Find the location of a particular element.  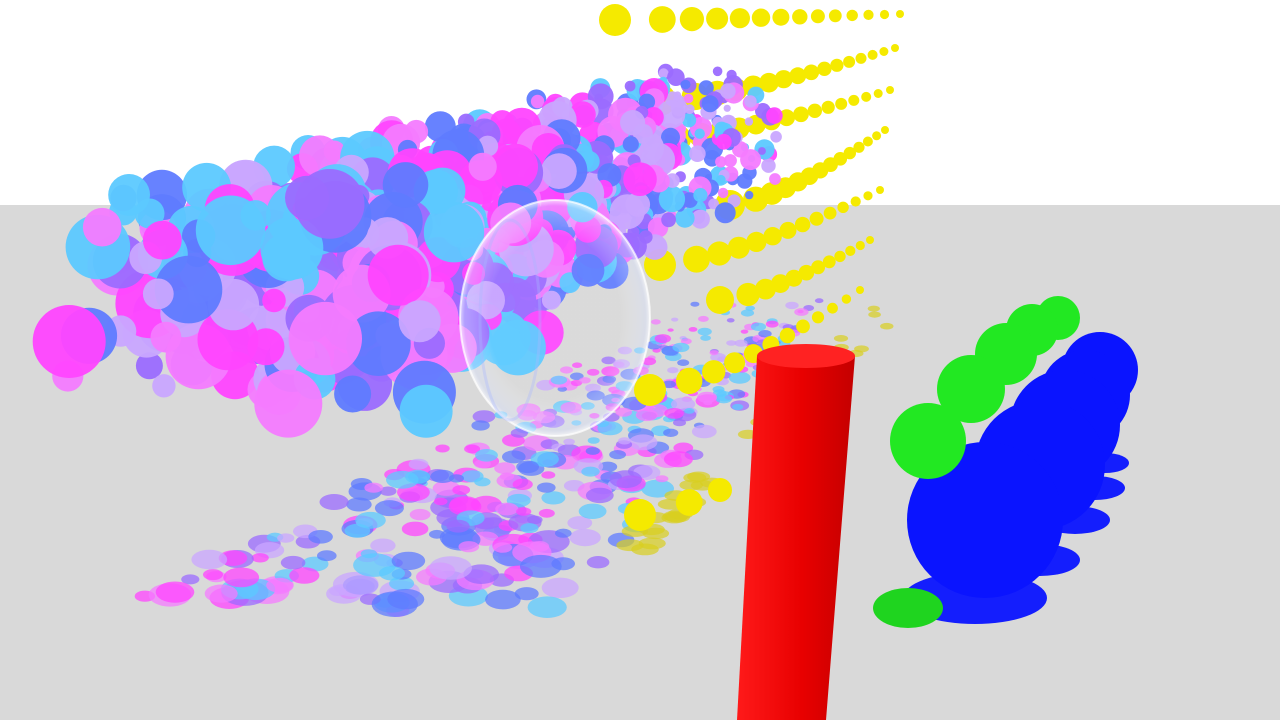

glass-sphere is located at coordinates (555, 318).